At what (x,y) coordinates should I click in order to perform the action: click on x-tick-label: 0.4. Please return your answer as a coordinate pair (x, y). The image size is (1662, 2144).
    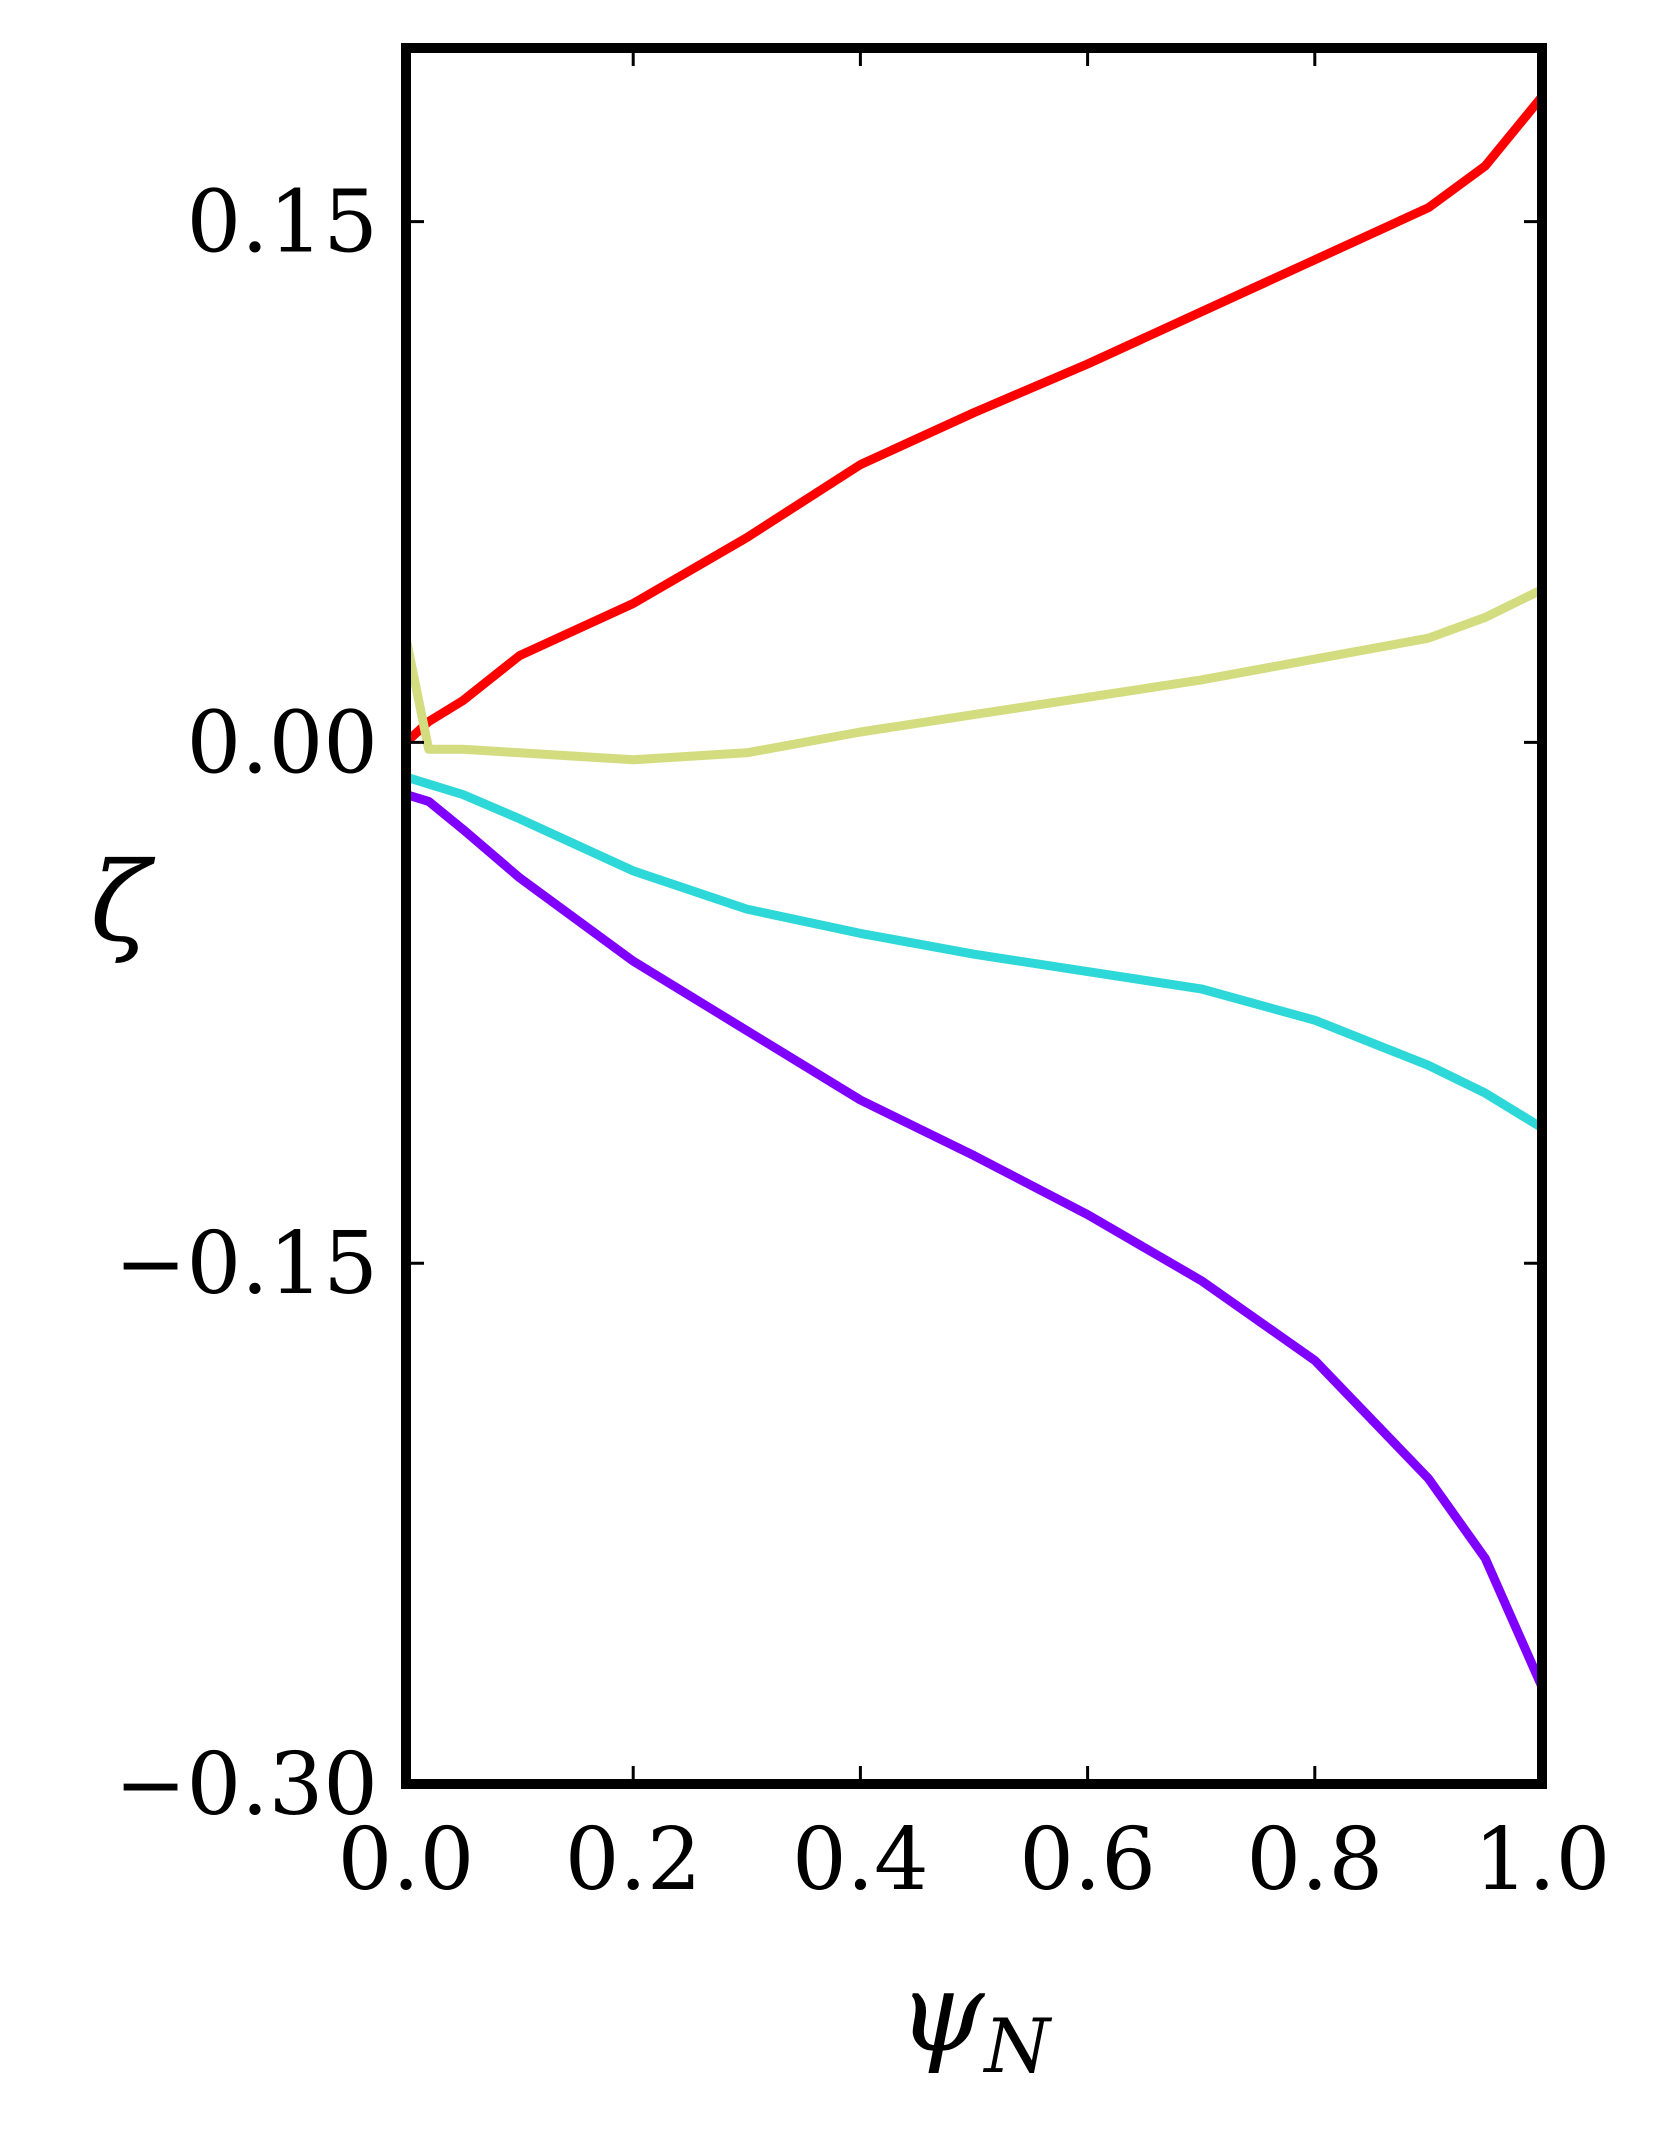
    Looking at the image, I should click on (860, 1860).